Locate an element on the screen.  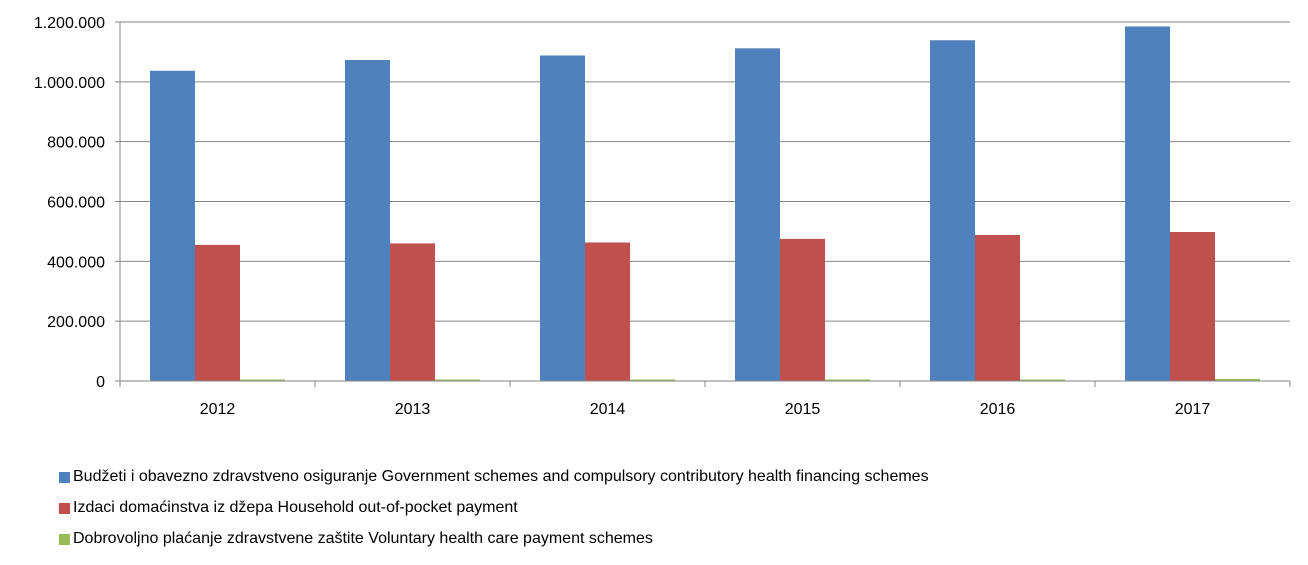
y-tick-label: 400.000 is located at coordinates (76, 262).